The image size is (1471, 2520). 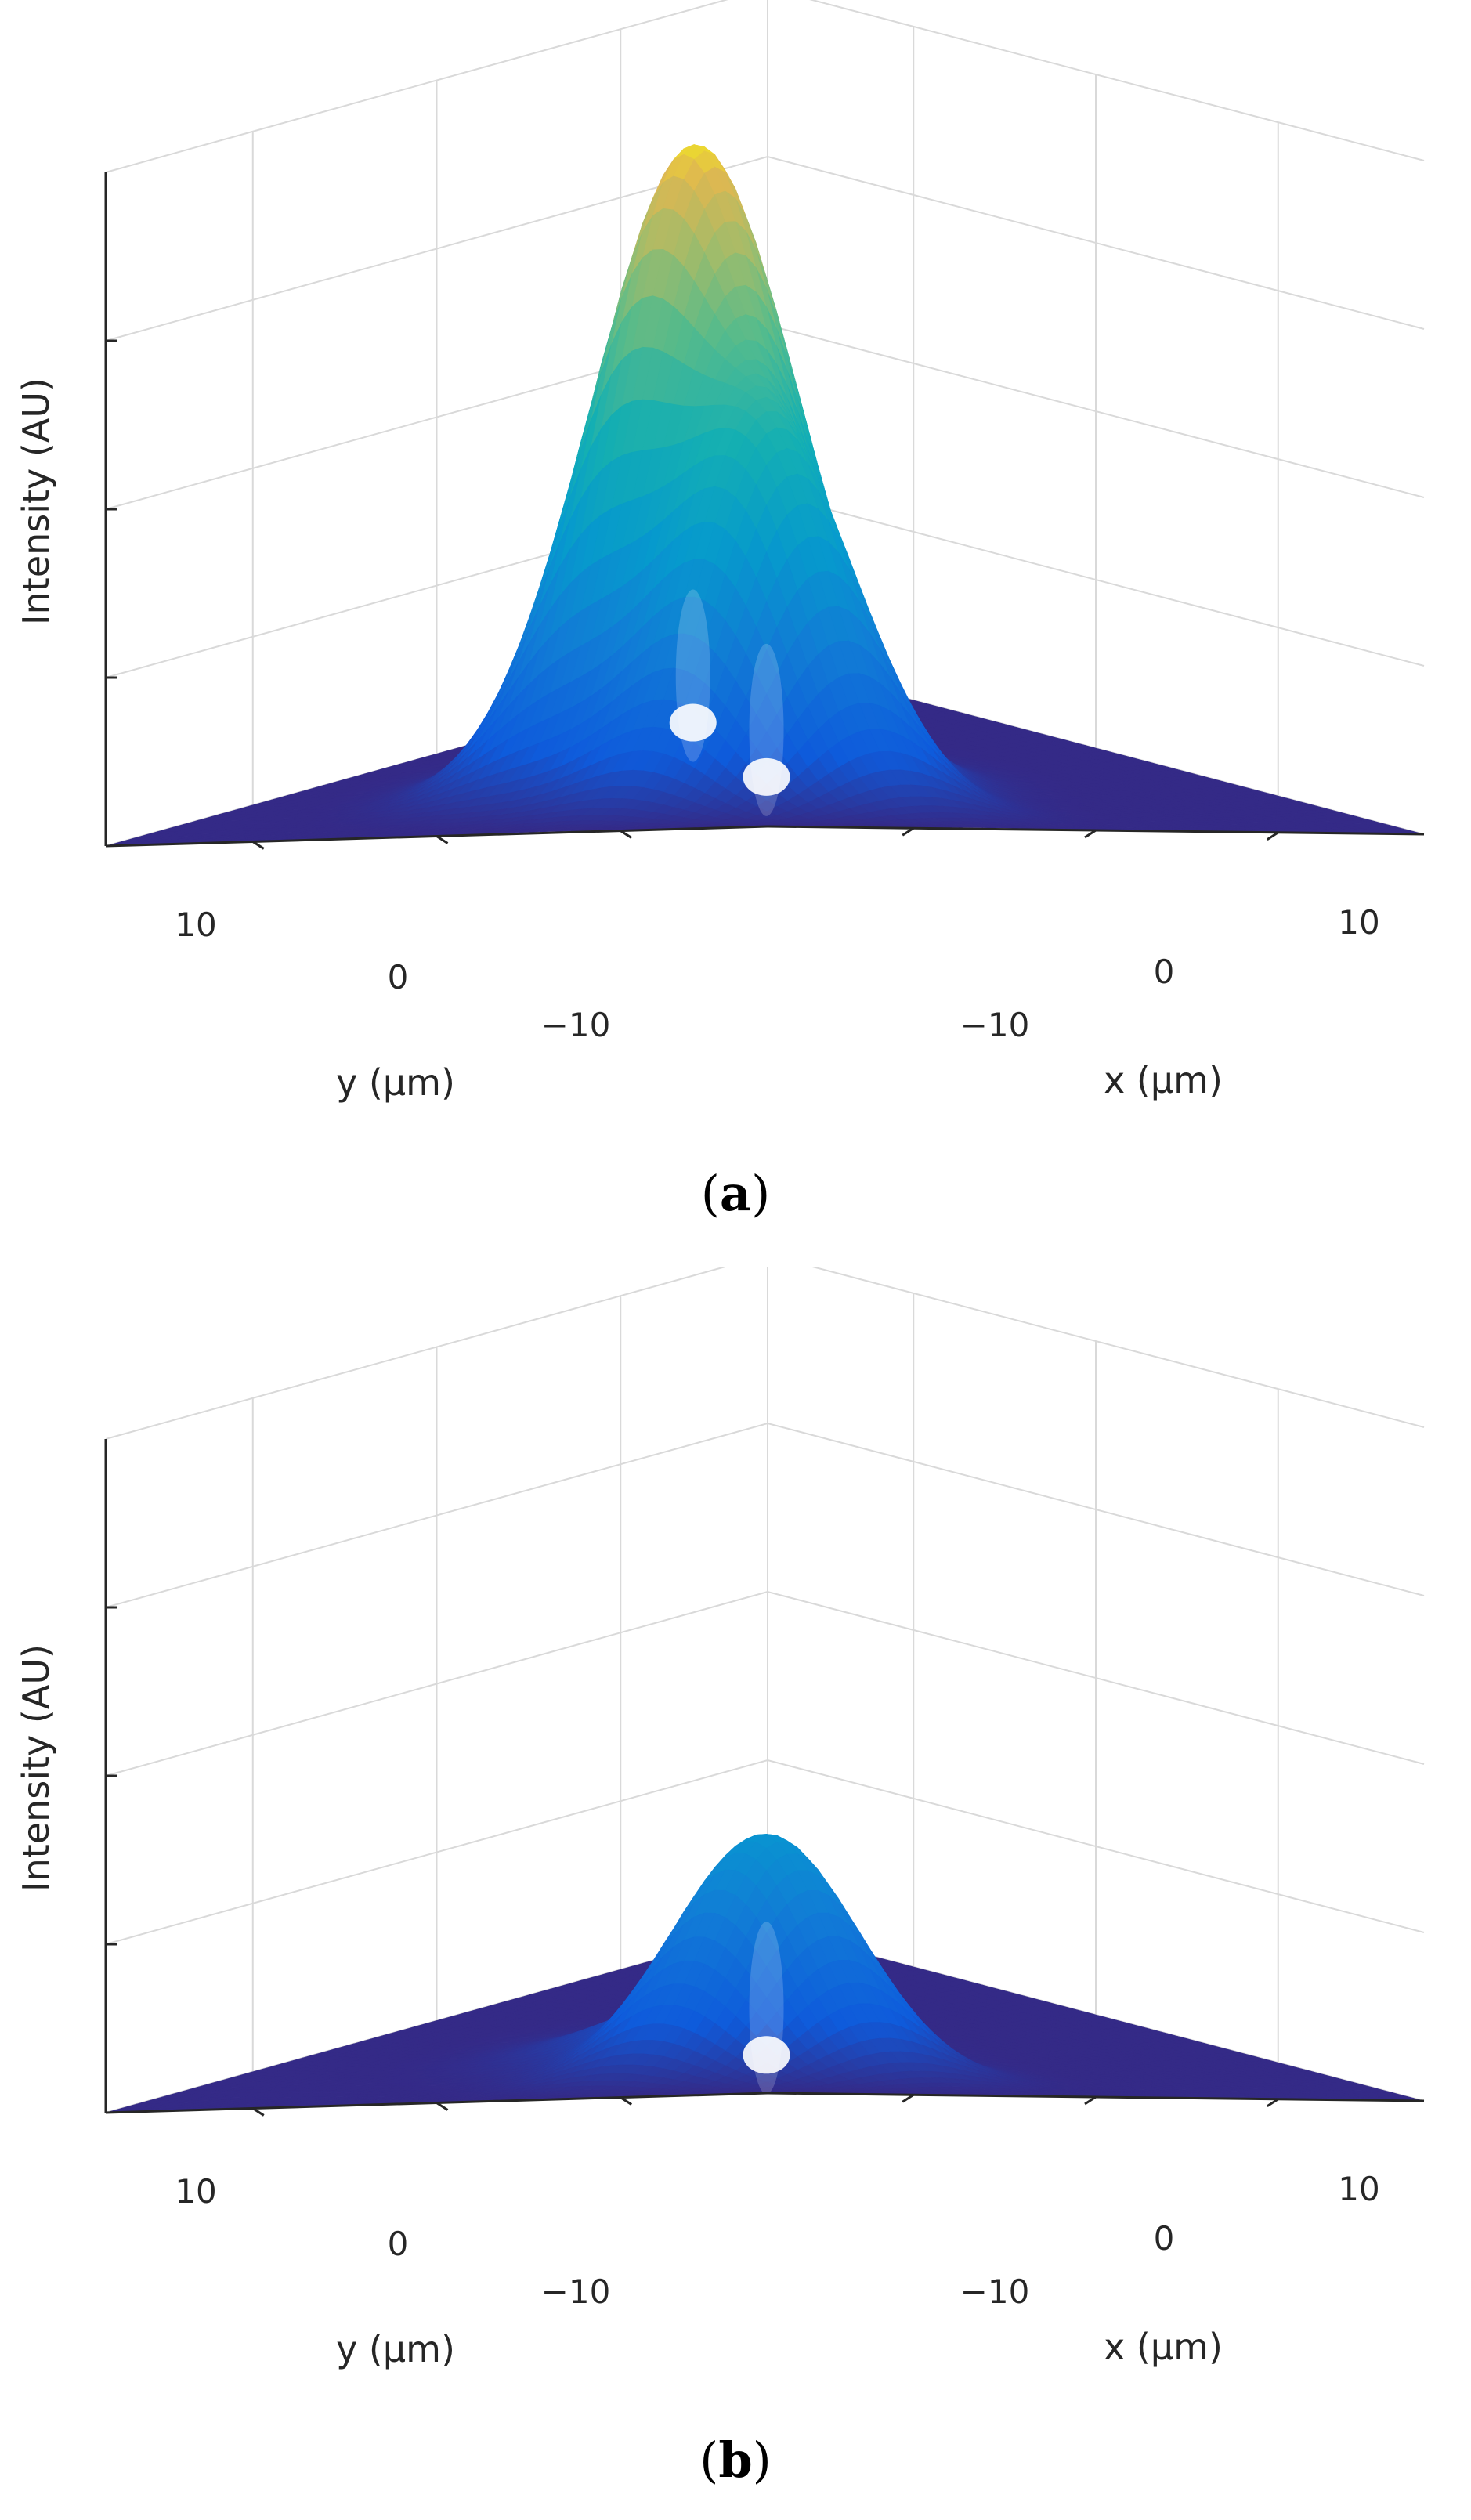 What do you see at coordinates (995, 1025) in the screenshot?
I see `x-tick-label: −10` at bounding box center [995, 1025].